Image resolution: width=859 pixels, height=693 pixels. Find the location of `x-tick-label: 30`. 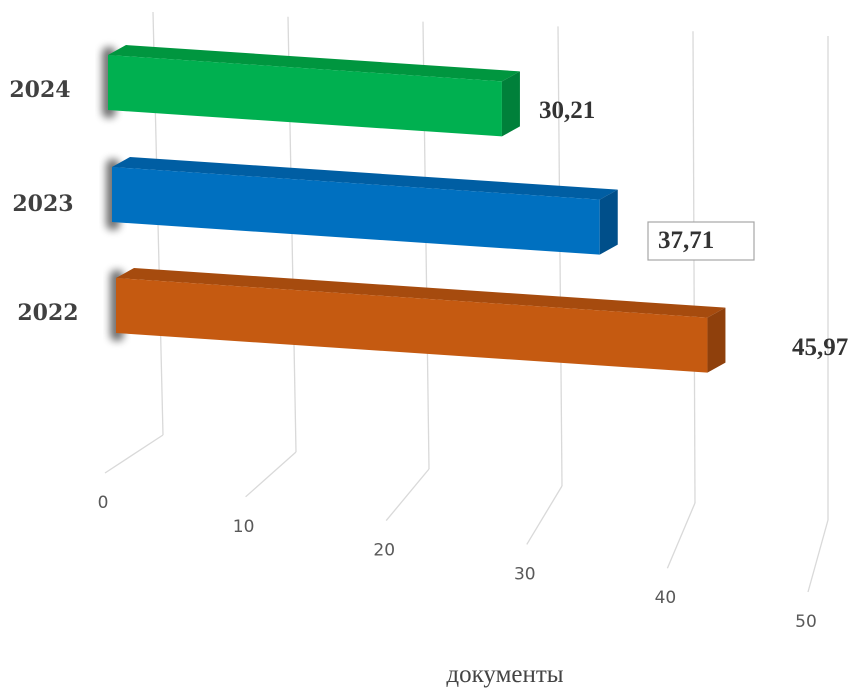

x-tick-label: 30 is located at coordinates (525, 574).